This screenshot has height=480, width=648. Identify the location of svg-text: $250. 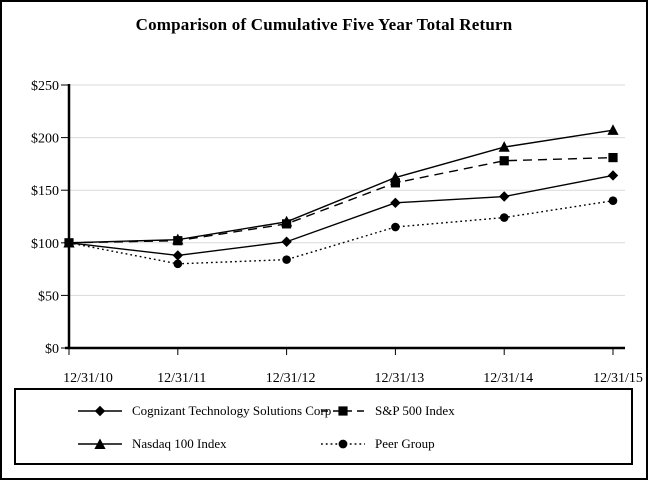
(45, 86).